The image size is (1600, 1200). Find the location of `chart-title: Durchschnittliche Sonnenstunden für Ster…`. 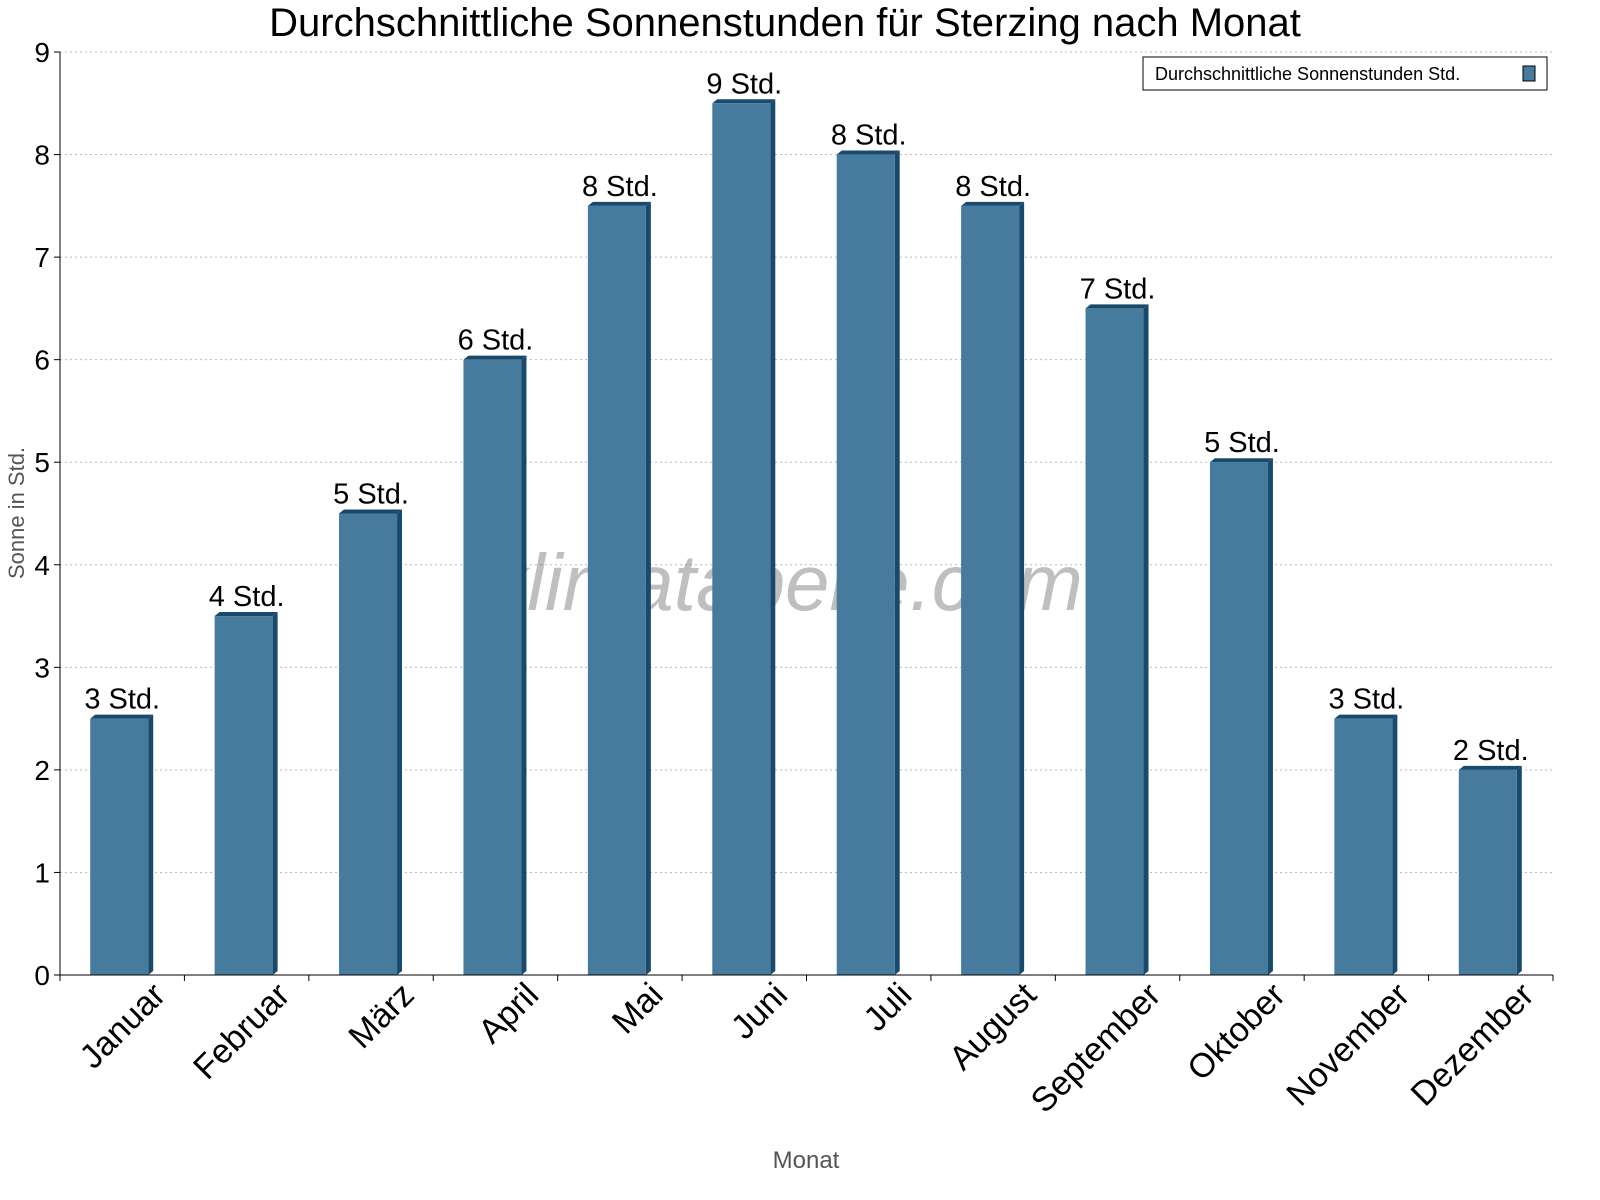

chart-title: Durchschnittliche Sonnenstunden für Ster… is located at coordinates (785, 23).